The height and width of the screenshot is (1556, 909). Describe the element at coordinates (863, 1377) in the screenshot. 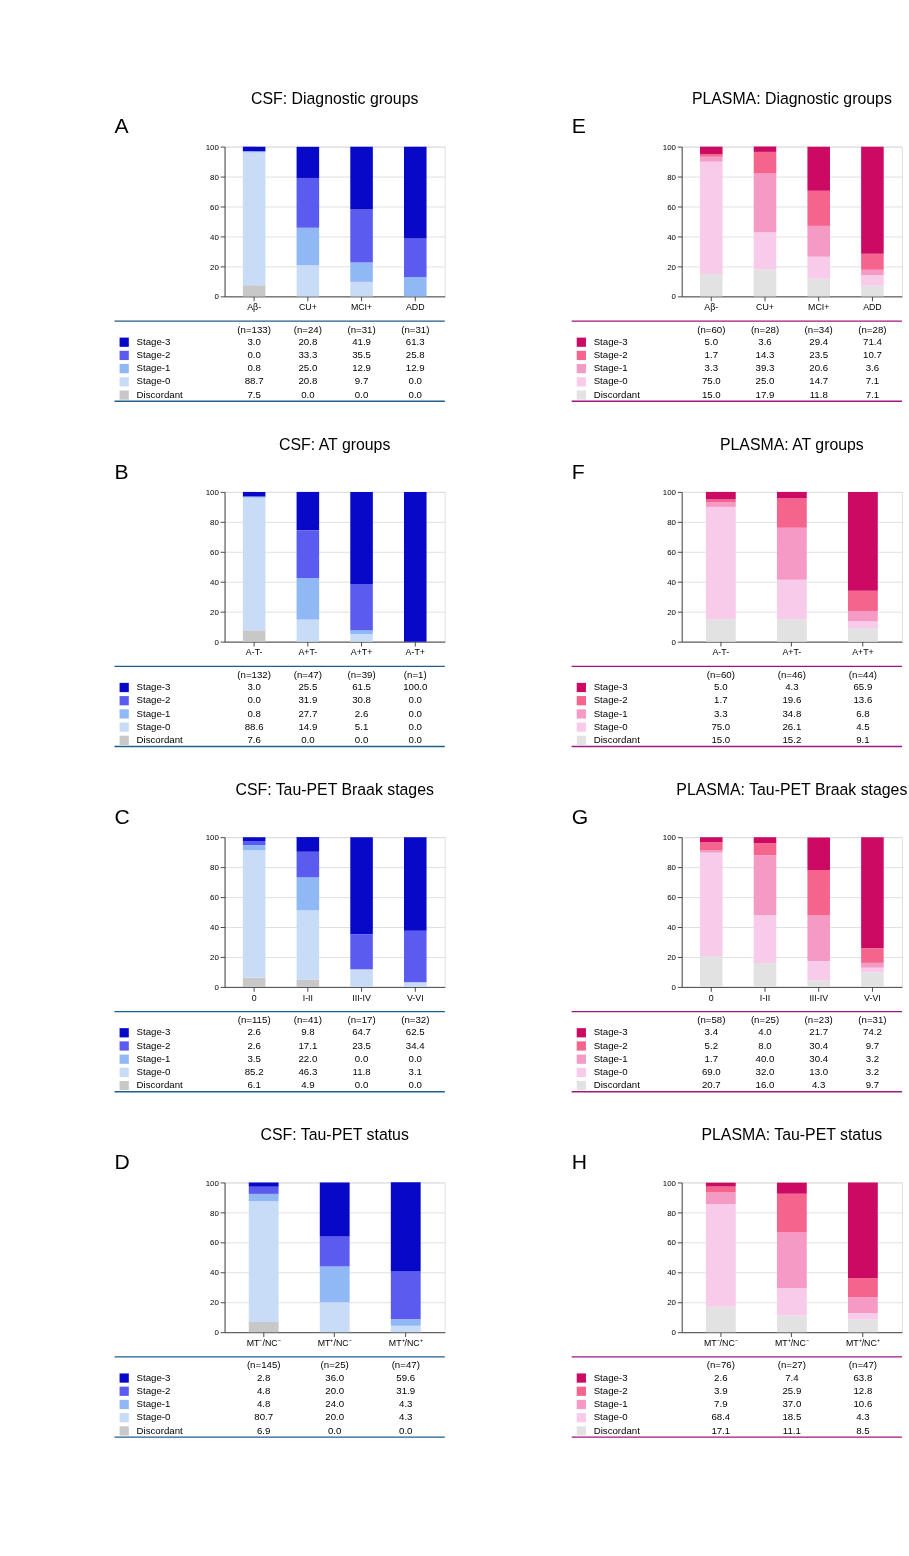

I see `data-label: 63.8` at that location.